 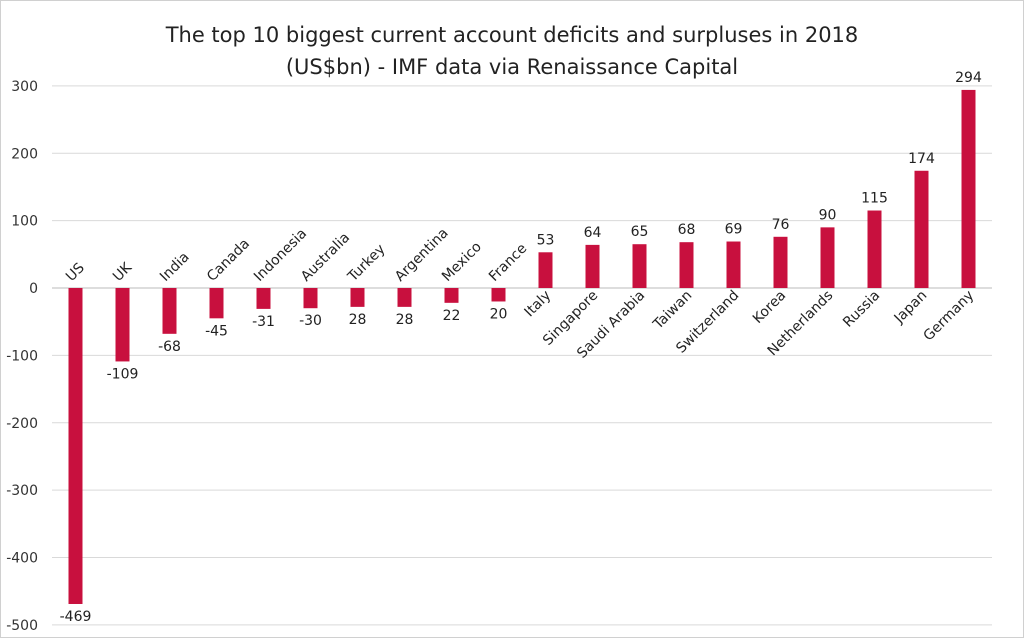 I want to click on category-label: Mexico, so click(x=462, y=262).